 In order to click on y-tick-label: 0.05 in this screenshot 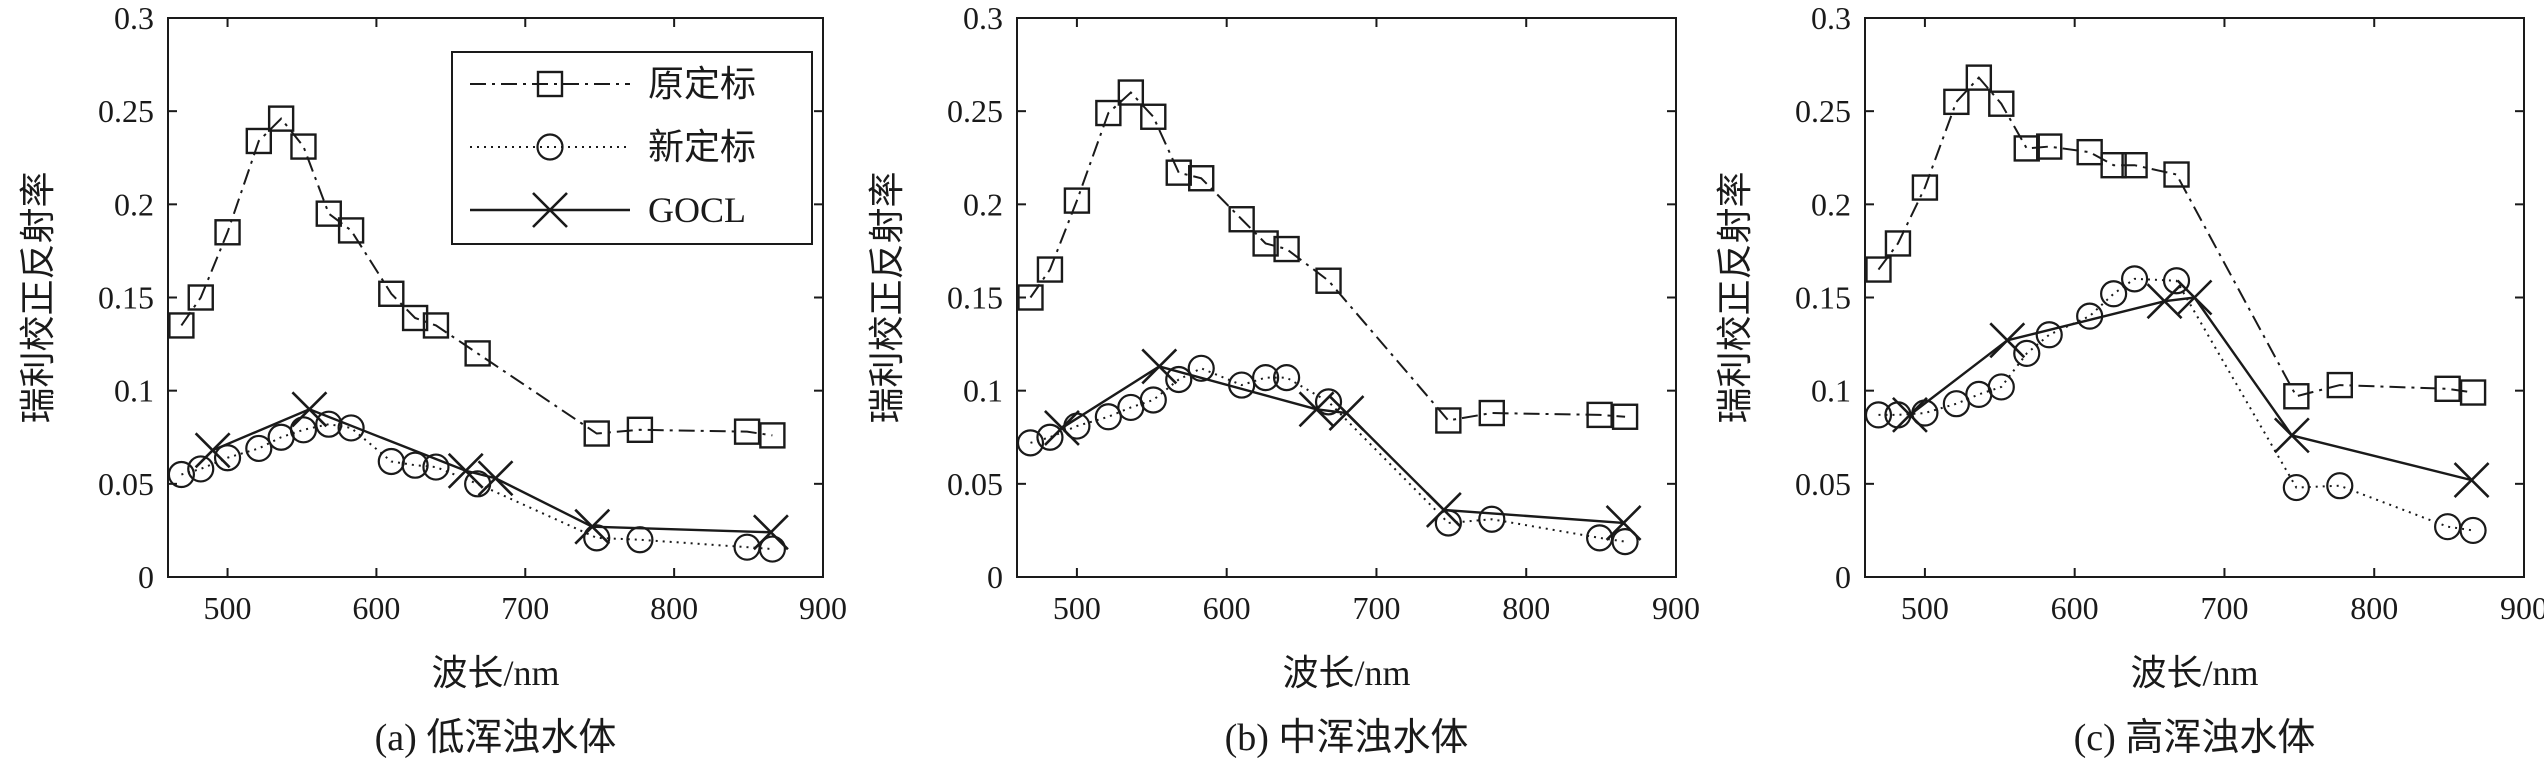, I will do `click(1823, 484)`.